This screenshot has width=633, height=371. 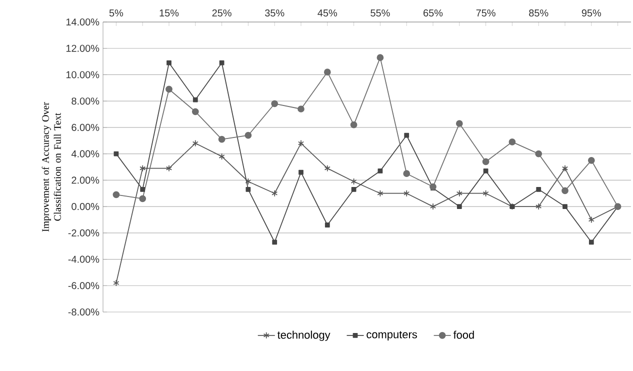 What do you see at coordinates (274, 12) in the screenshot?
I see `x-tick-label: 35%` at bounding box center [274, 12].